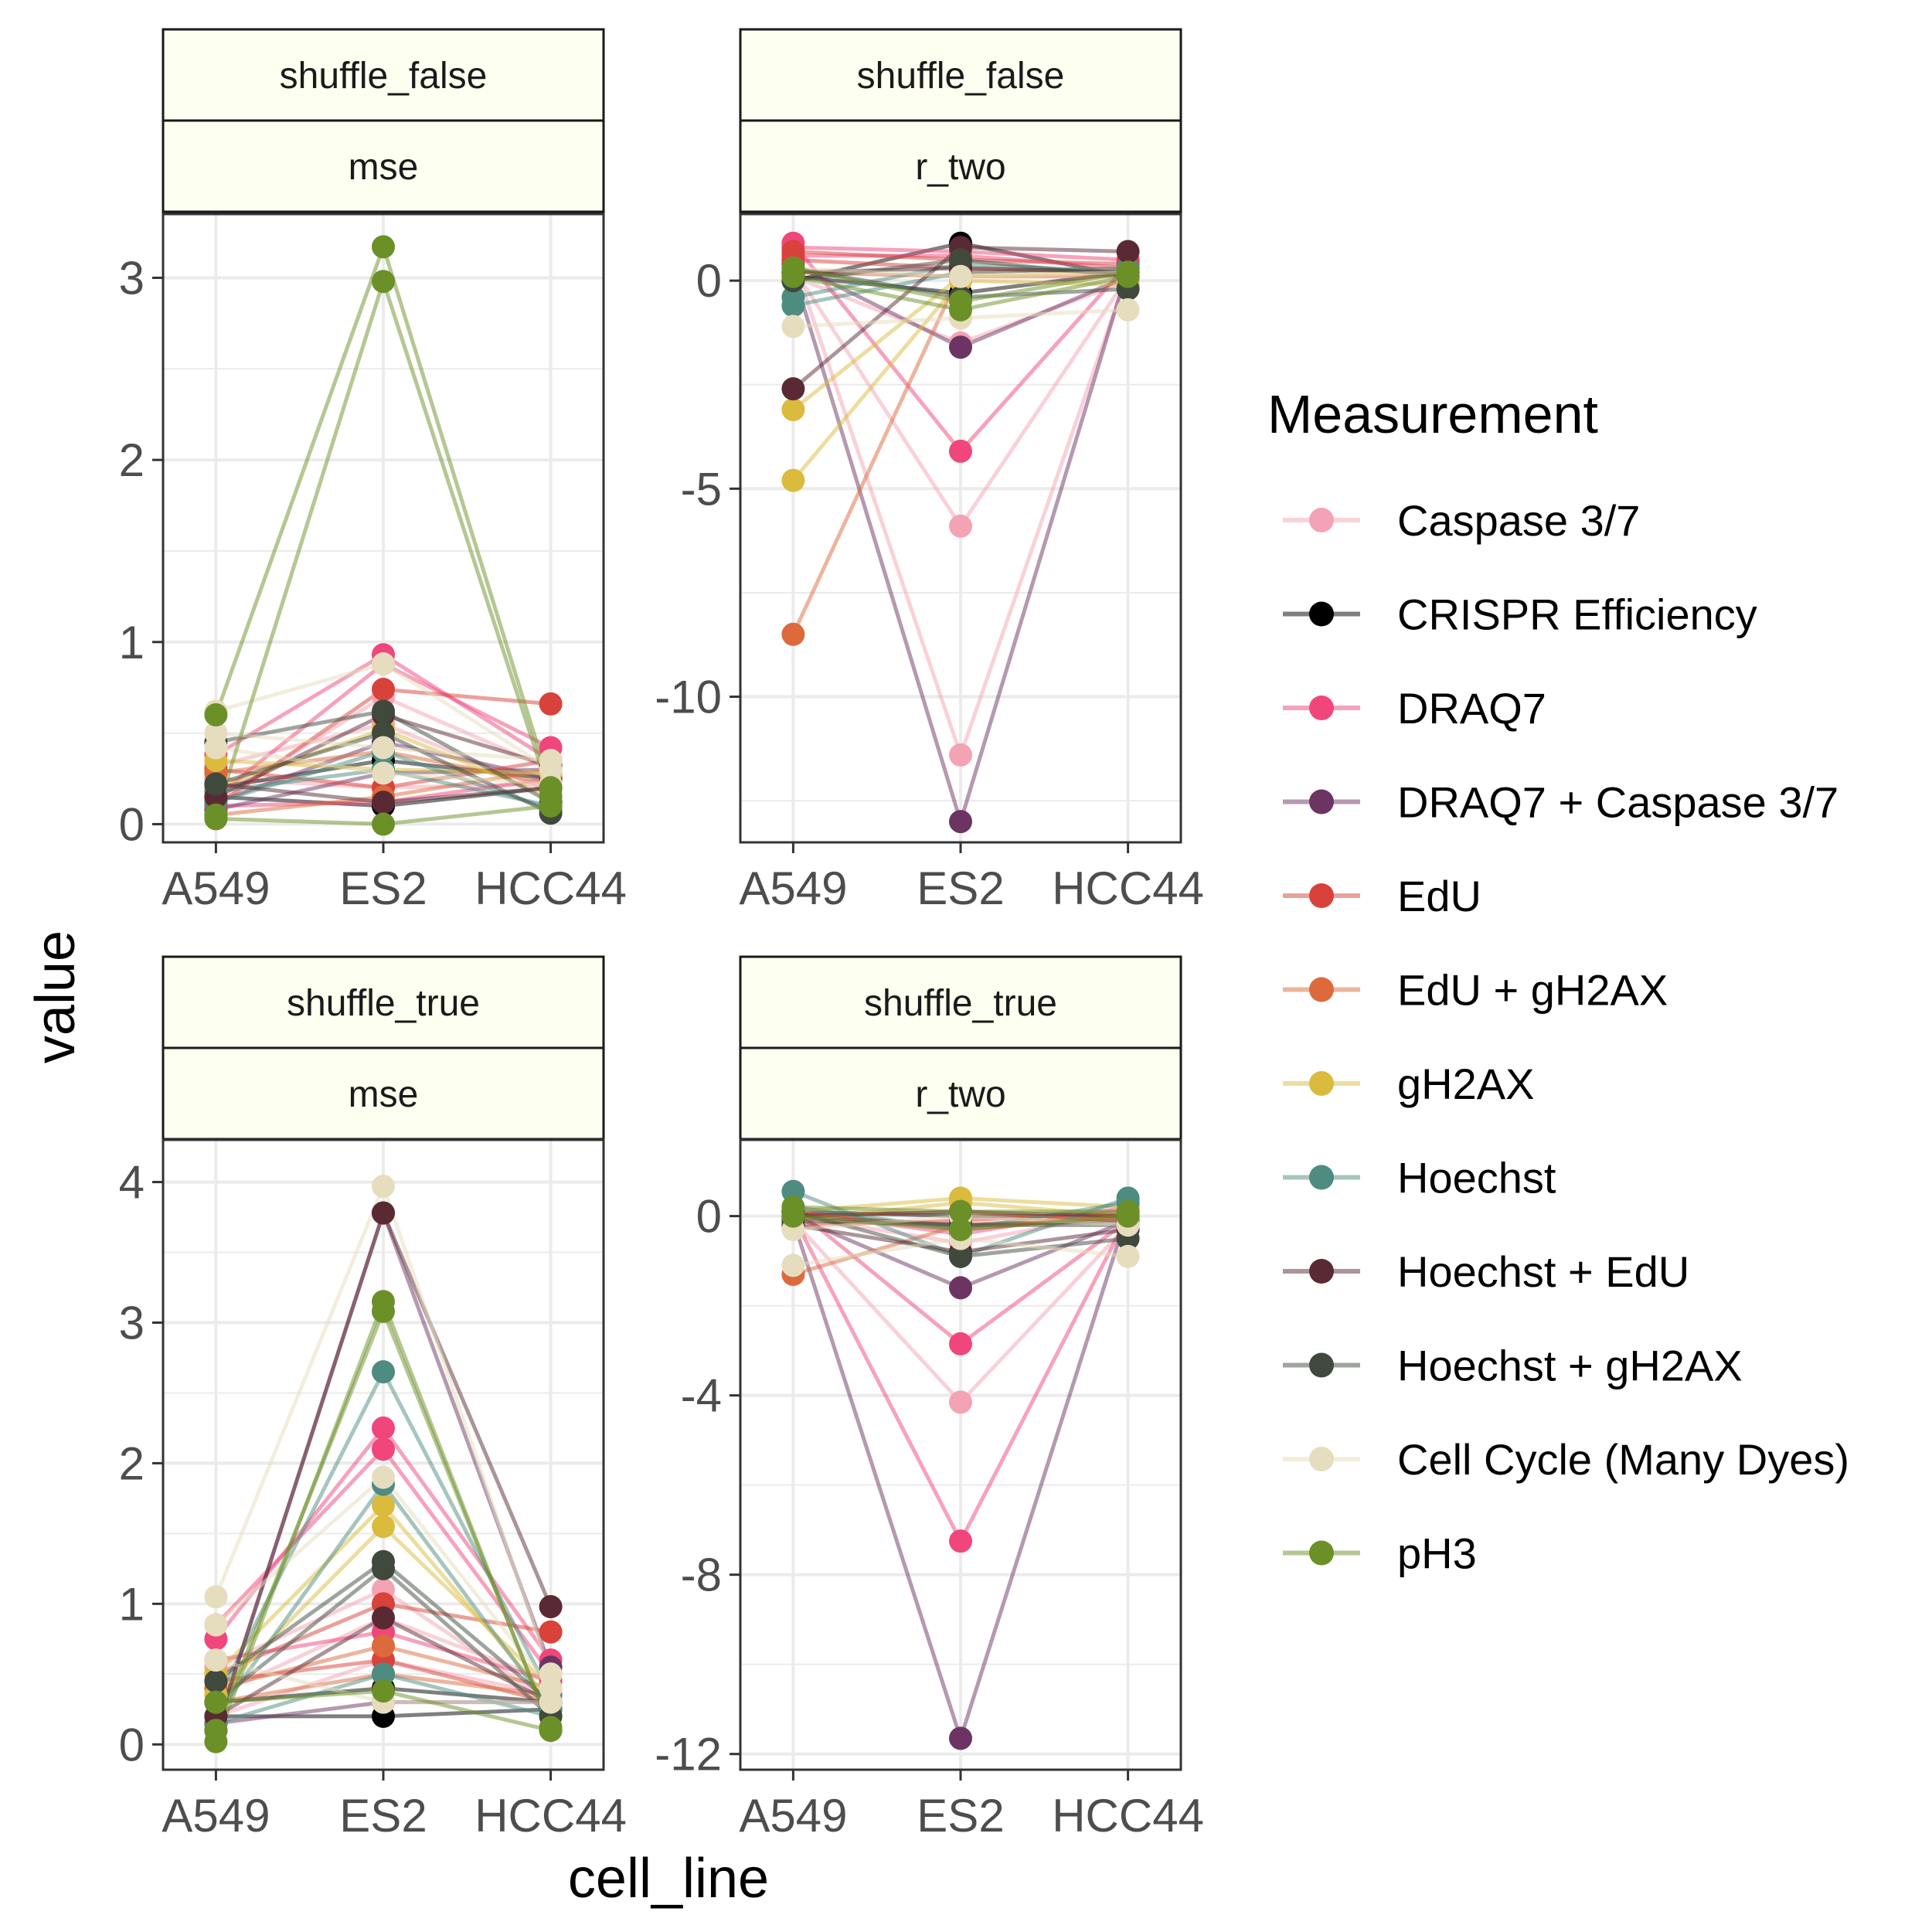 The image size is (1932, 1932). What do you see at coordinates (1532, 991) in the screenshot?
I see `legend-label: EdU + gH2AX` at bounding box center [1532, 991].